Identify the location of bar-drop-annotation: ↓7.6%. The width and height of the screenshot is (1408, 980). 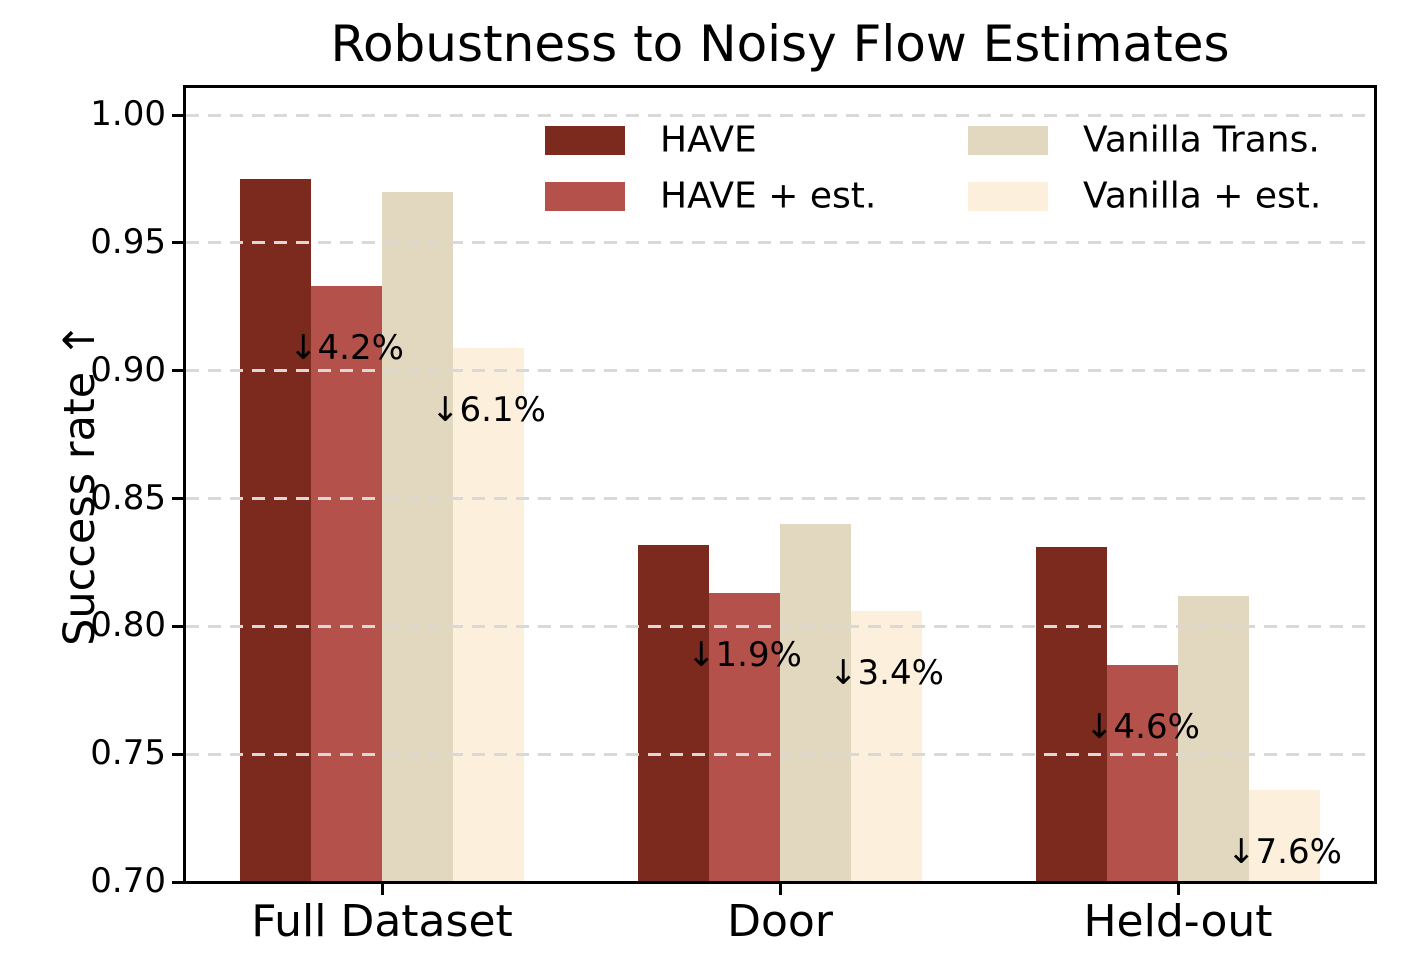
(1284, 851).